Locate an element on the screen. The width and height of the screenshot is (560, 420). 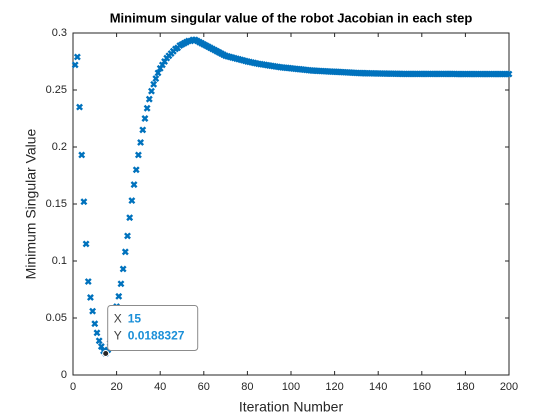
datatip-point is located at coordinates (106, 354).